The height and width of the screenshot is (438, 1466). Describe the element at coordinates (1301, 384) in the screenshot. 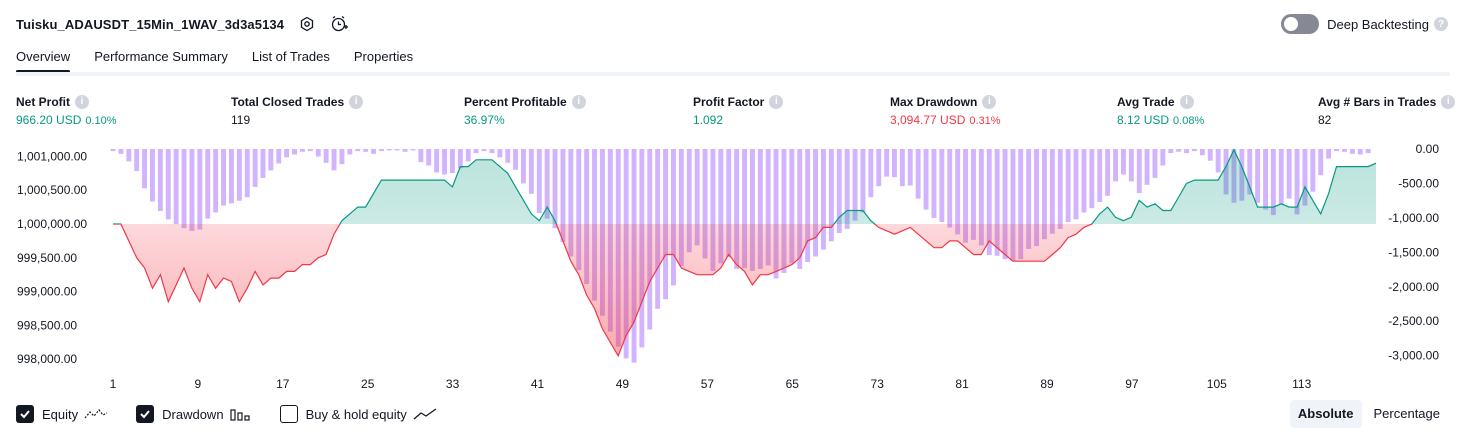

I see `x-axis-tick: 113` at that location.